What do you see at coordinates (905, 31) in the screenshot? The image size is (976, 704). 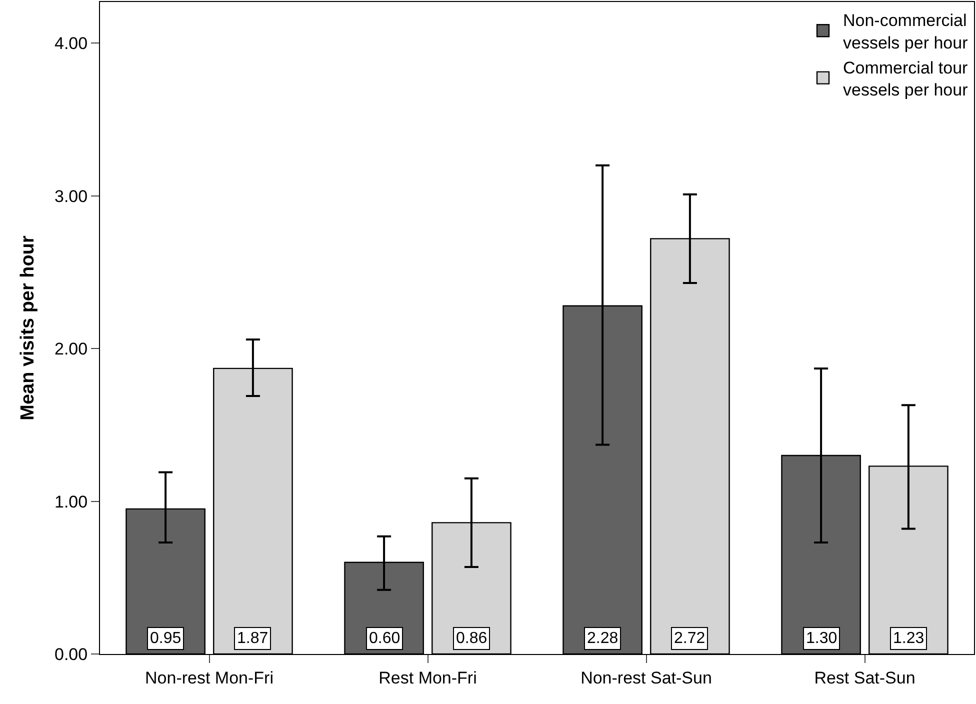 I see `legend-label: Non-commercial vessels per hour` at bounding box center [905, 31].